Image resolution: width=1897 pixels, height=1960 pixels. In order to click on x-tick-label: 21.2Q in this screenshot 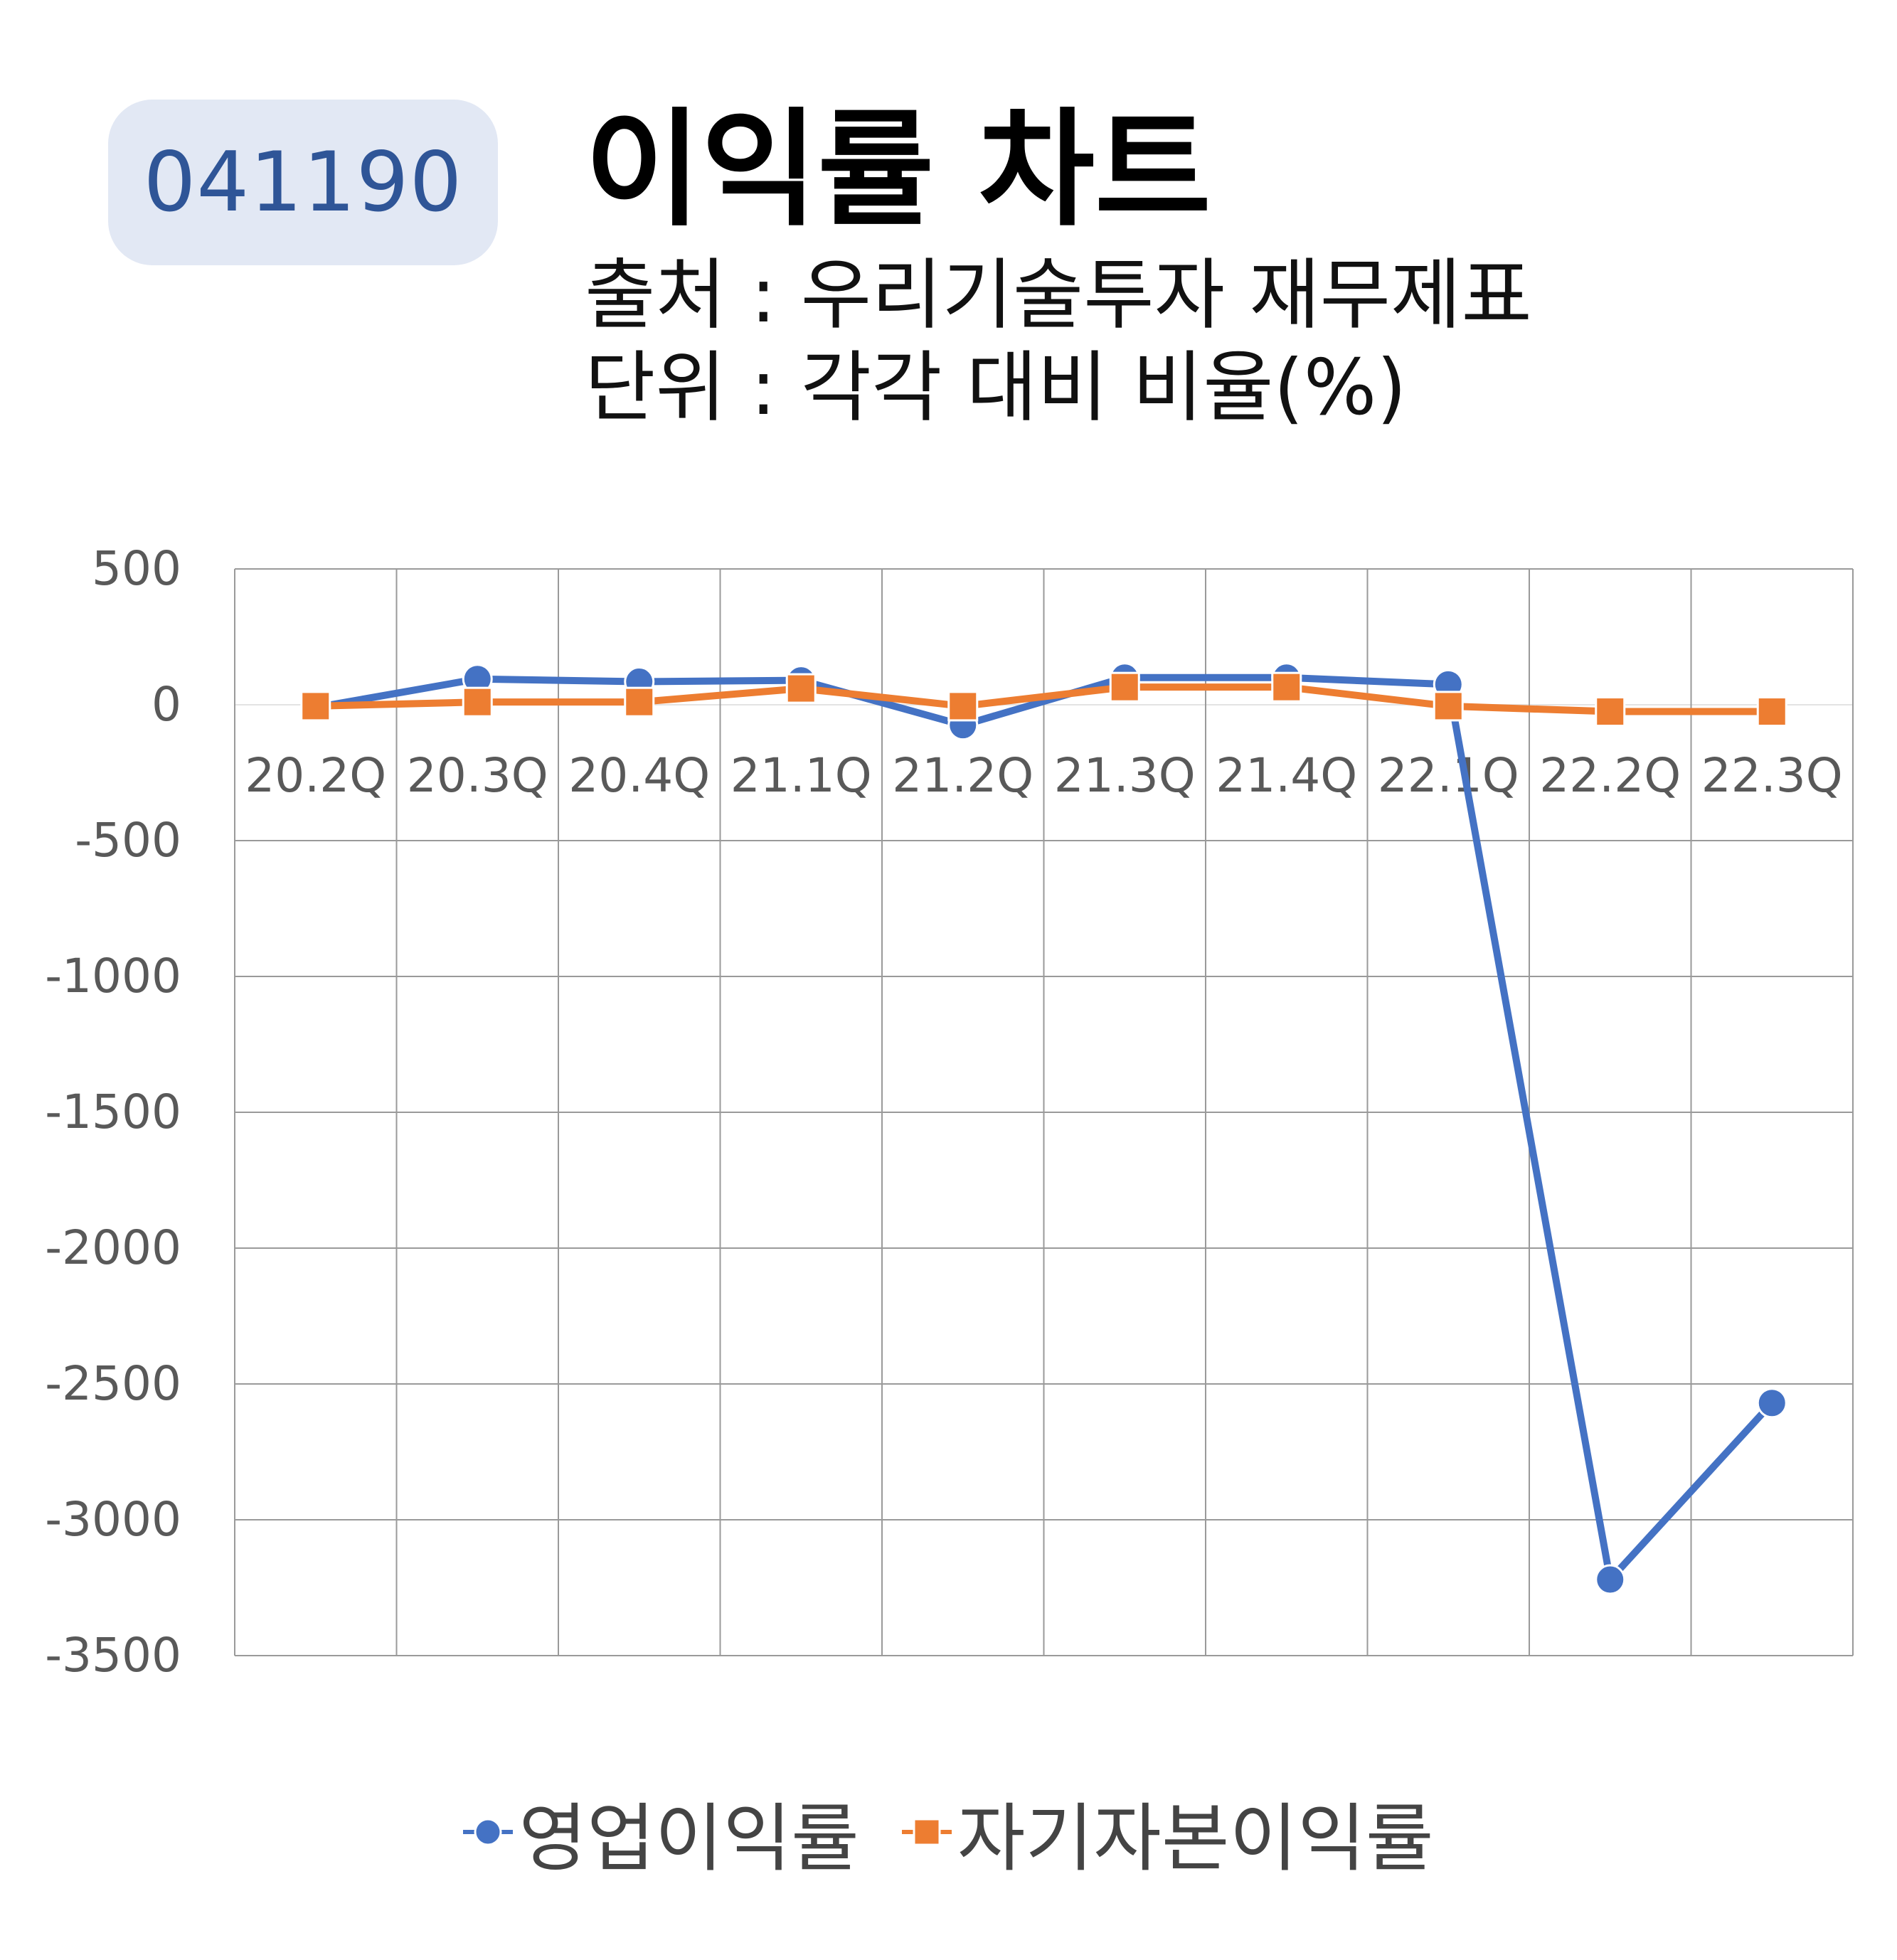, I will do `click(963, 775)`.